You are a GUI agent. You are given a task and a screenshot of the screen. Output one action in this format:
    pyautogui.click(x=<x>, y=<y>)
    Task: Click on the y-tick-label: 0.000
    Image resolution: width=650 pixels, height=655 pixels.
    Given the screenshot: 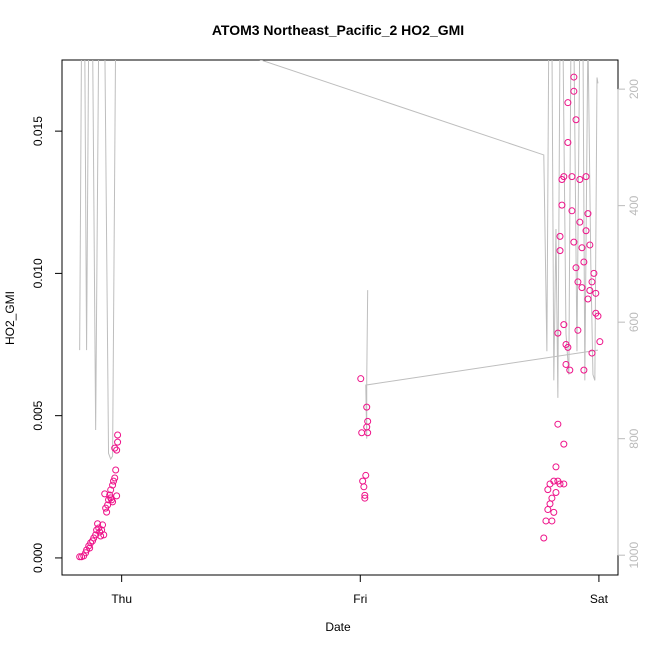 What is the action you would take?
    pyautogui.click(x=38, y=558)
    